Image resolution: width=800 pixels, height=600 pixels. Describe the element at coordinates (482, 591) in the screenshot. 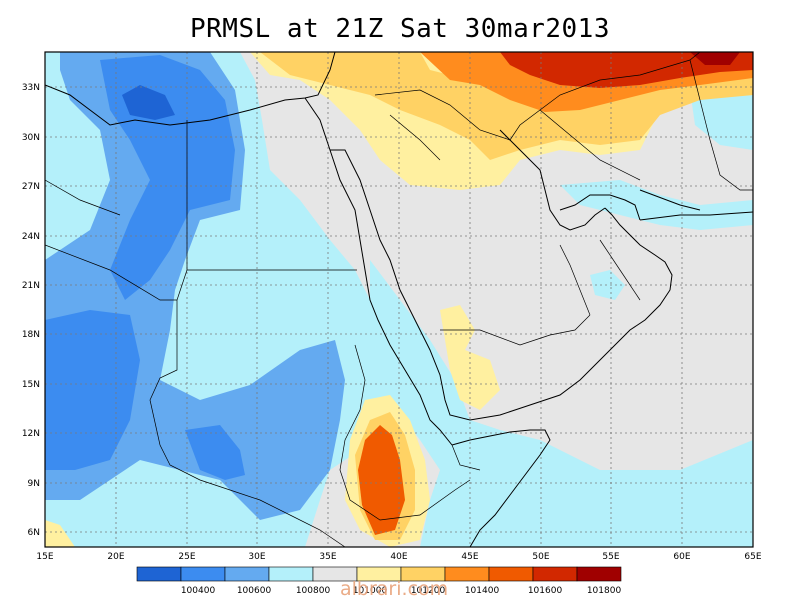

I see `legend-label: 101400` at that location.